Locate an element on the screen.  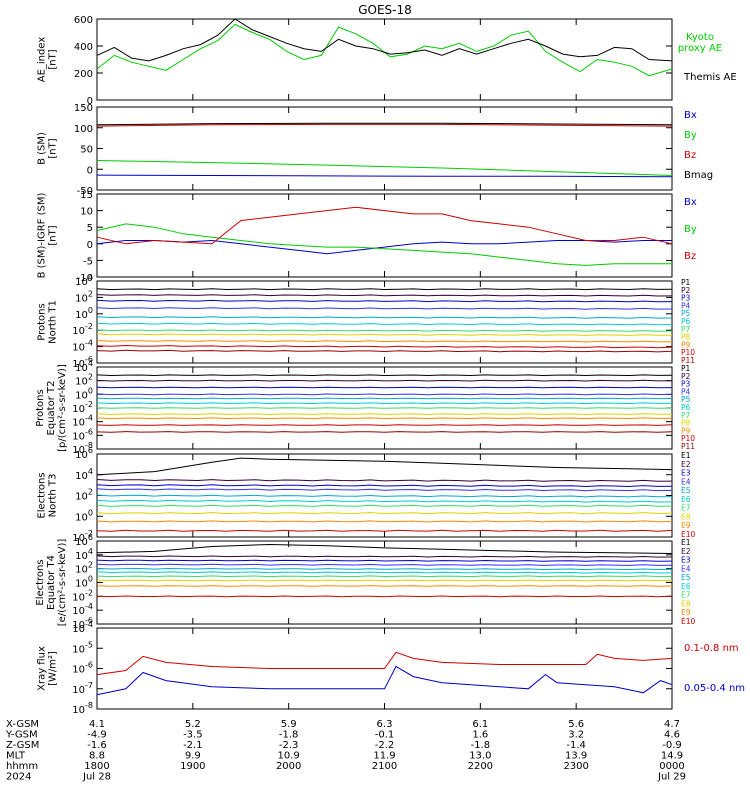
footer-value: 13.9 is located at coordinates (576, 756).